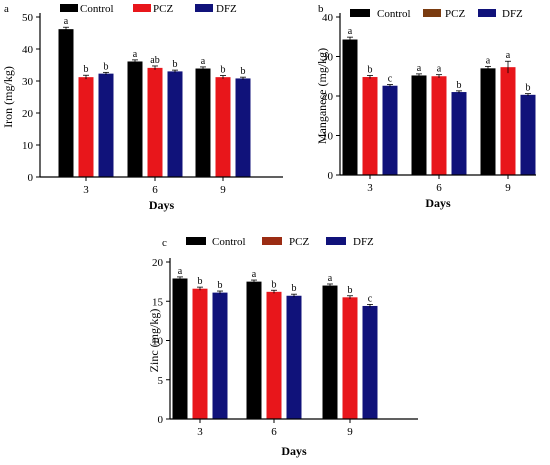  I want to click on panel-letter: a, so click(6, 9).